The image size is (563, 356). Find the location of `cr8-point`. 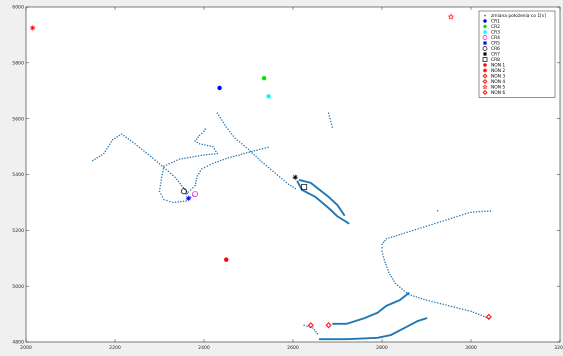

cr8-point is located at coordinates (304, 187).